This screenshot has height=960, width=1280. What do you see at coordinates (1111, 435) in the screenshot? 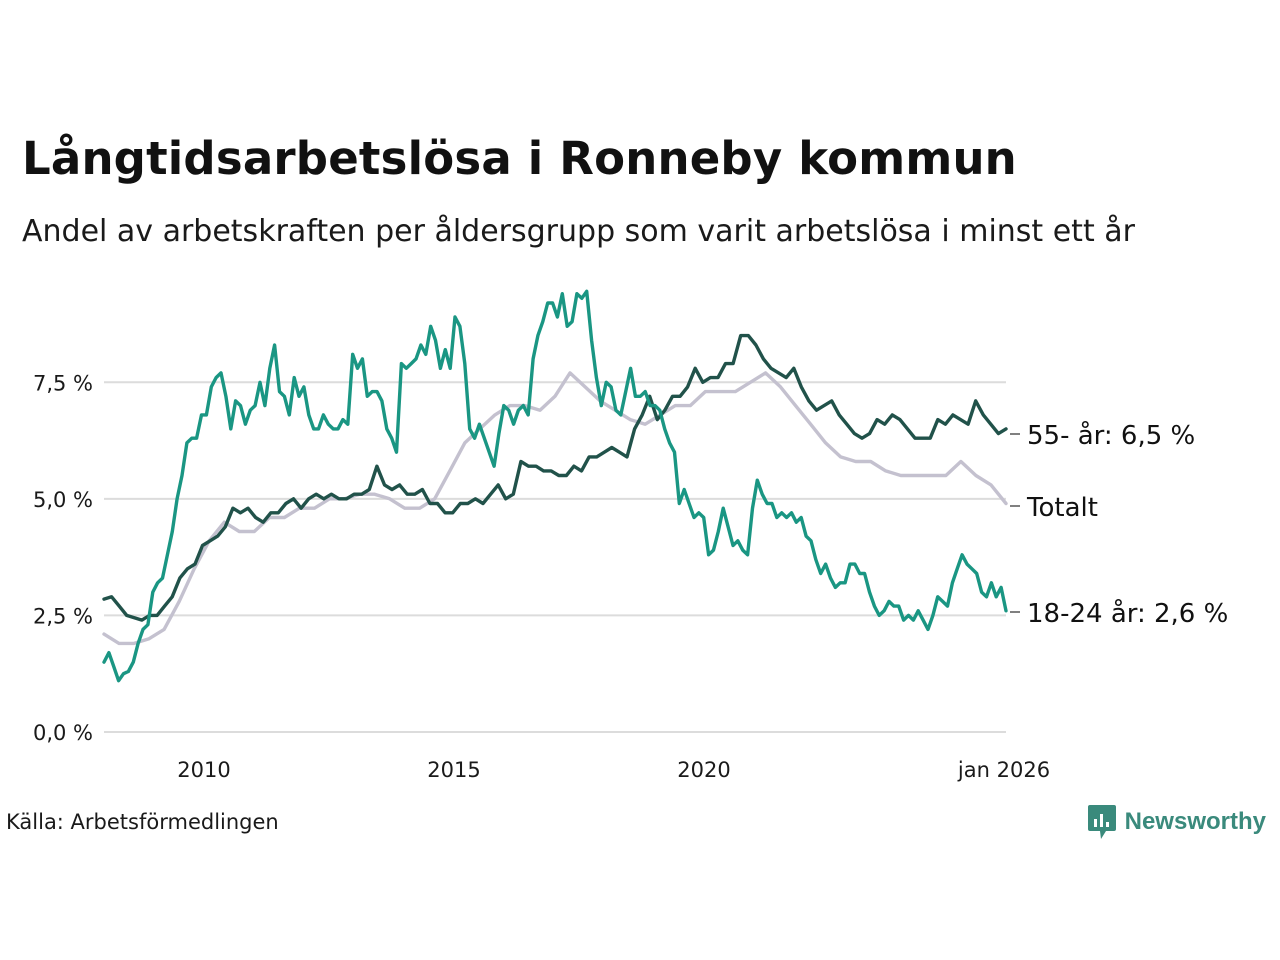
I see `series-end-label: 55- år: 6,5 %` at bounding box center [1111, 435].